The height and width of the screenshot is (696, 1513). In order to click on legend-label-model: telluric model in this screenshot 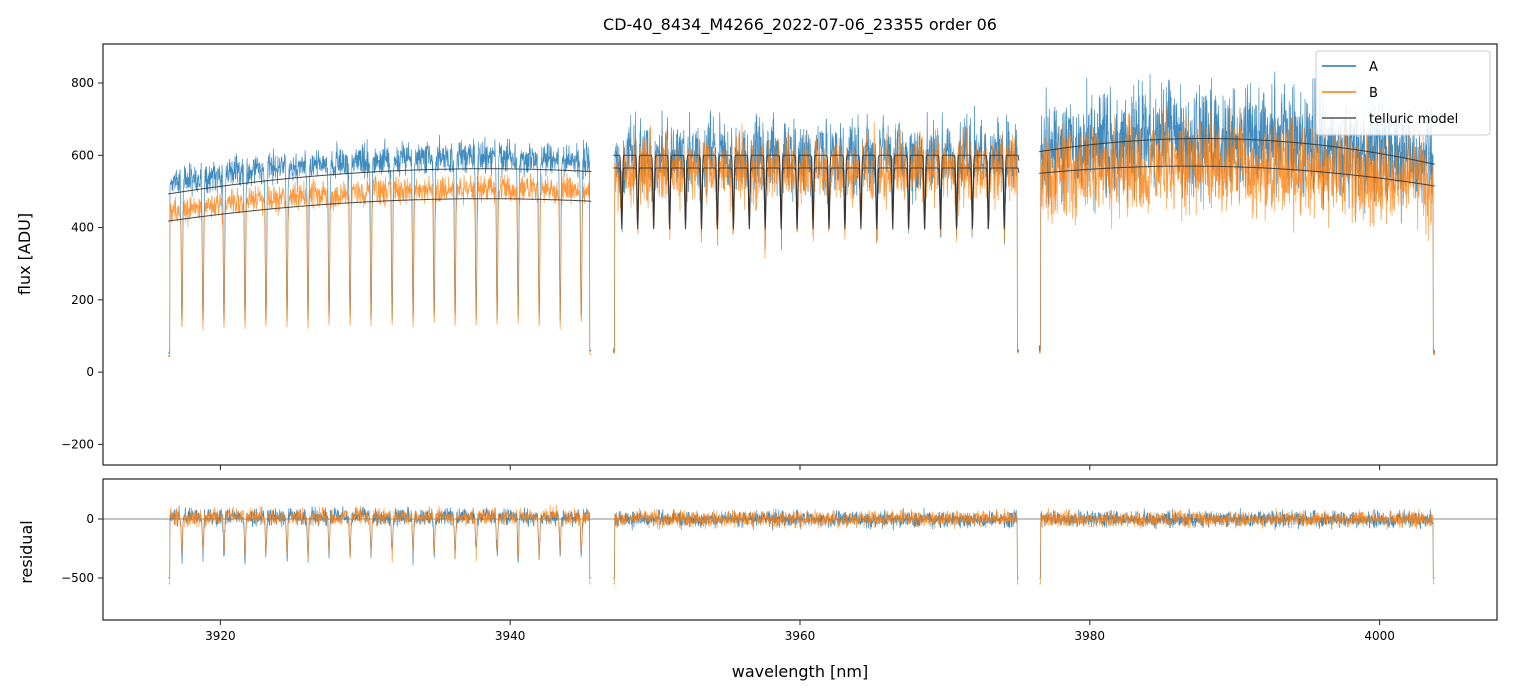, I will do `click(1413, 119)`.